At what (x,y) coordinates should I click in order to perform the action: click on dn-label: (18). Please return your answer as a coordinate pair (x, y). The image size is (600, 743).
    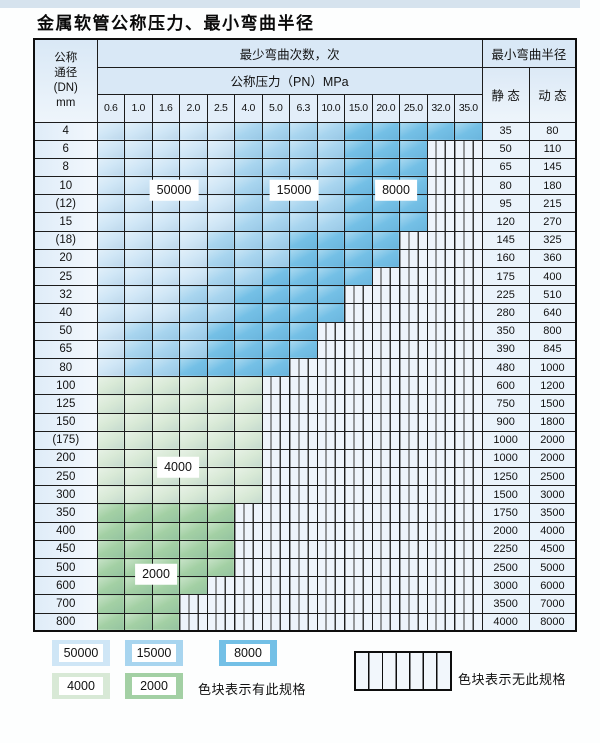
    Looking at the image, I should click on (65, 240).